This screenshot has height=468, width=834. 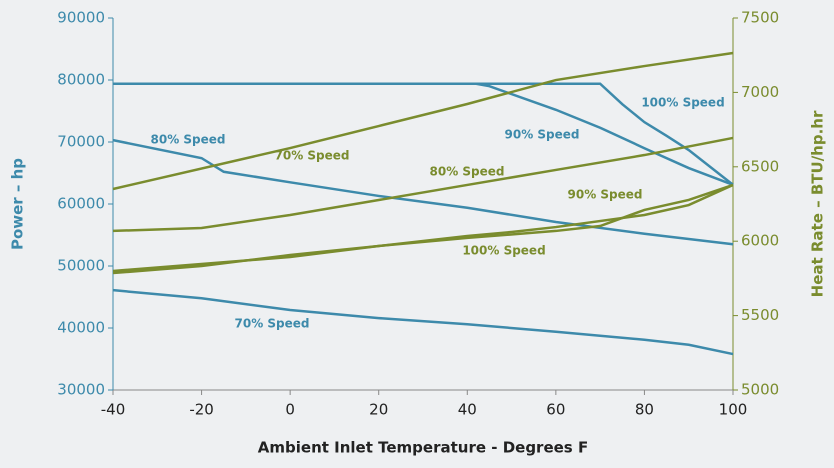 What do you see at coordinates (644, 410) in the screenshot?
I see `x-tick-label: 80` at bounding box center [644, 410].